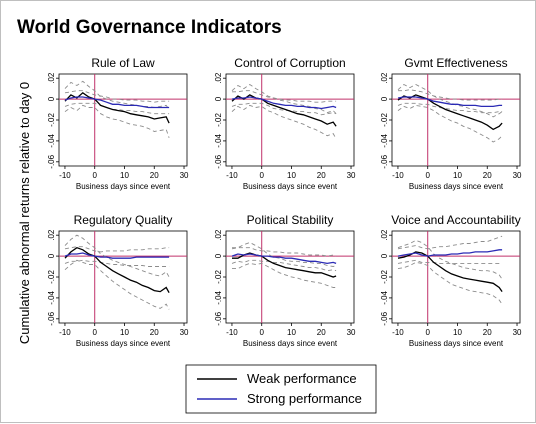  Describe the element at coordinates (304, 398) in the screenshot. I see `legend-label-strong: Strong performance` at that location.